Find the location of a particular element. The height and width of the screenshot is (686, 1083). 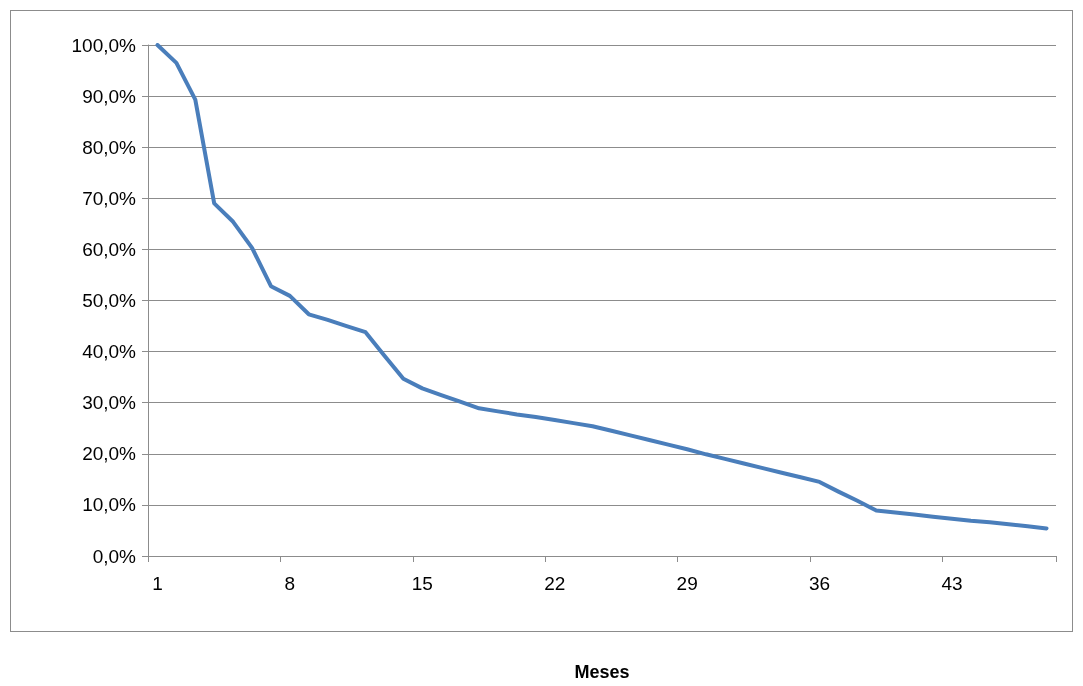

y-tick-label: 30,0% is located at coordinates (109, 403).